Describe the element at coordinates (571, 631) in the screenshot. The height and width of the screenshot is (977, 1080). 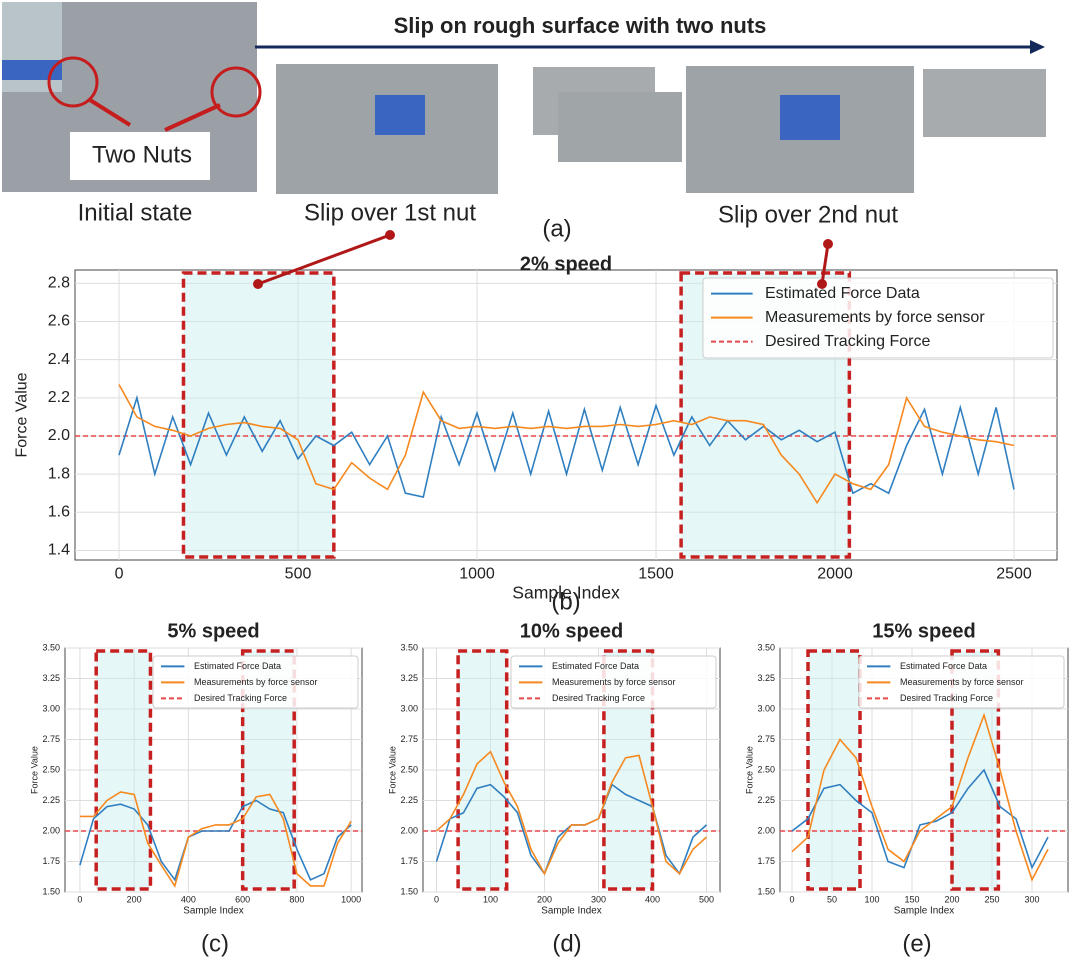
I see `chart-title: 10% speed` at that location.